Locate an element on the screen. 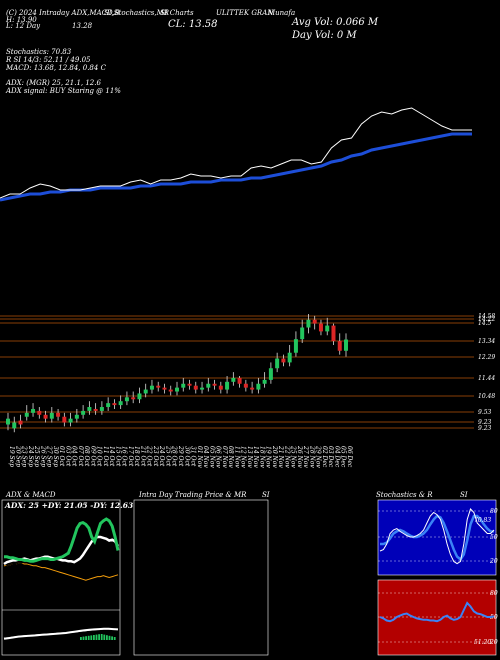 The image size is (500, 660). date-tick-label: 29 Nov is located at coordinates (318, 456).